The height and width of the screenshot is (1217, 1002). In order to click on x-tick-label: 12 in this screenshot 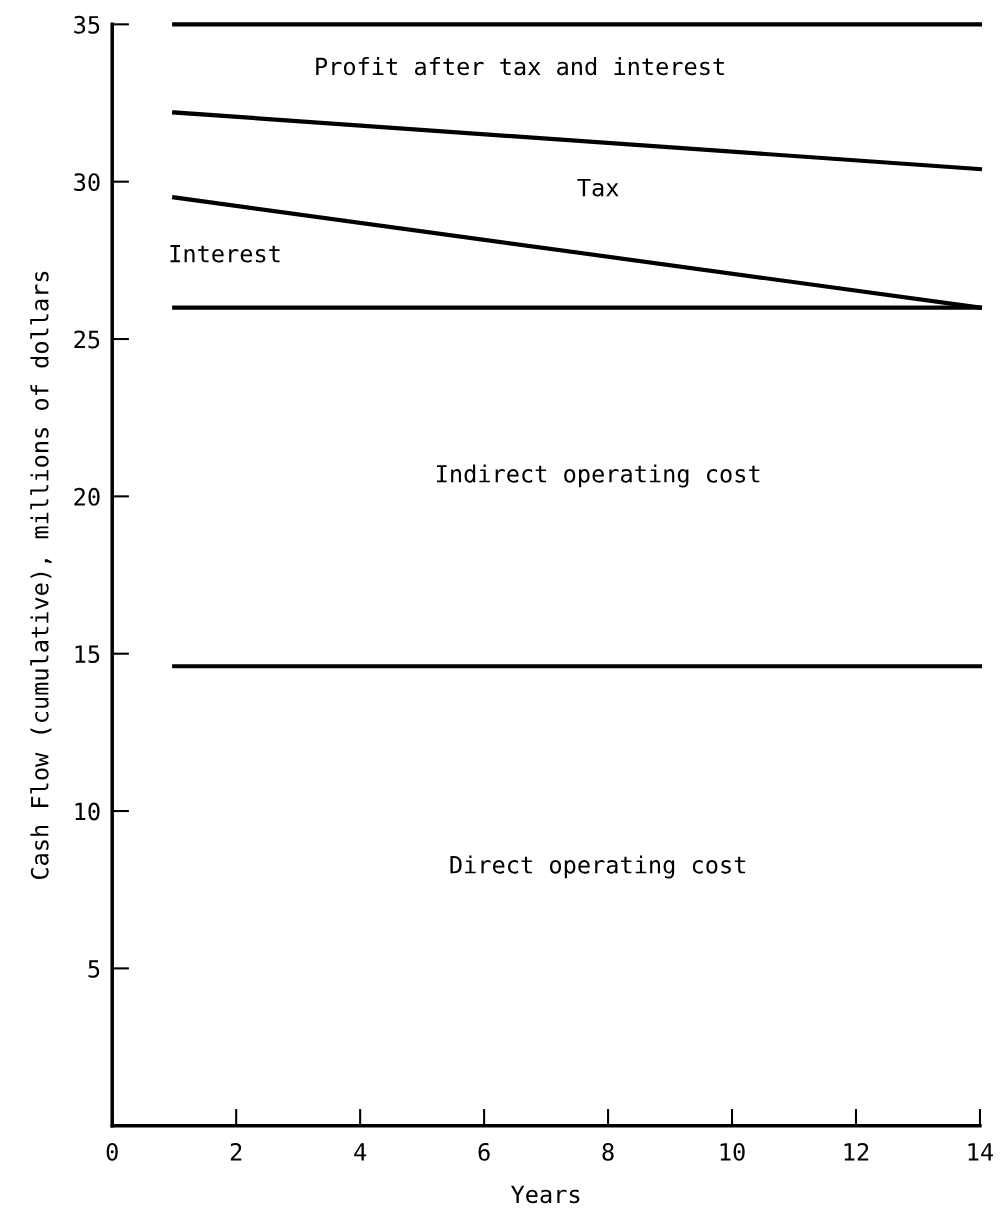, I will do `click(856, 1151)`.